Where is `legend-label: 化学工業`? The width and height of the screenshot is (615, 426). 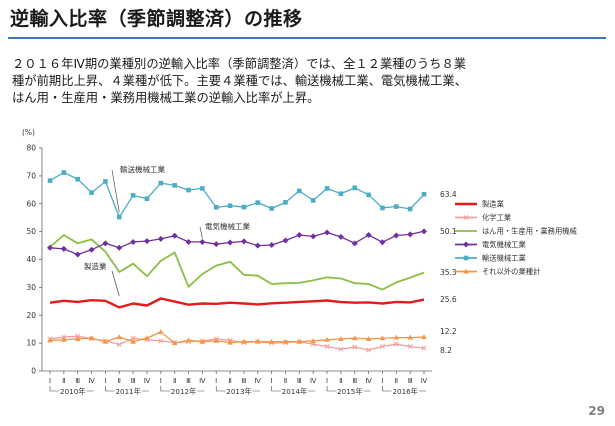 legend-label: 化学工業 is located at coordinates (497, 217).